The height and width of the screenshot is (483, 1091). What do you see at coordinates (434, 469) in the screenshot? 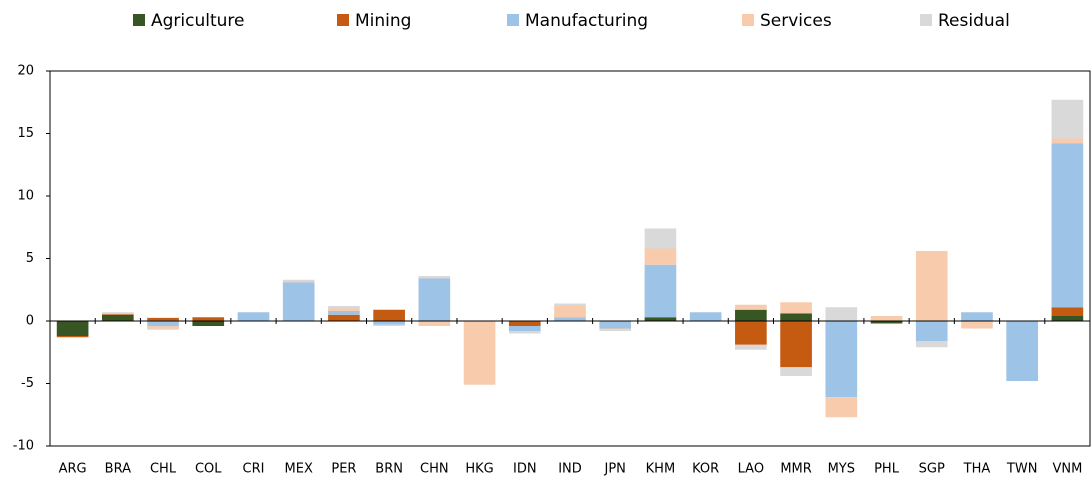
I see `x-tick-label: CHN` at bounding box center [434, 469].